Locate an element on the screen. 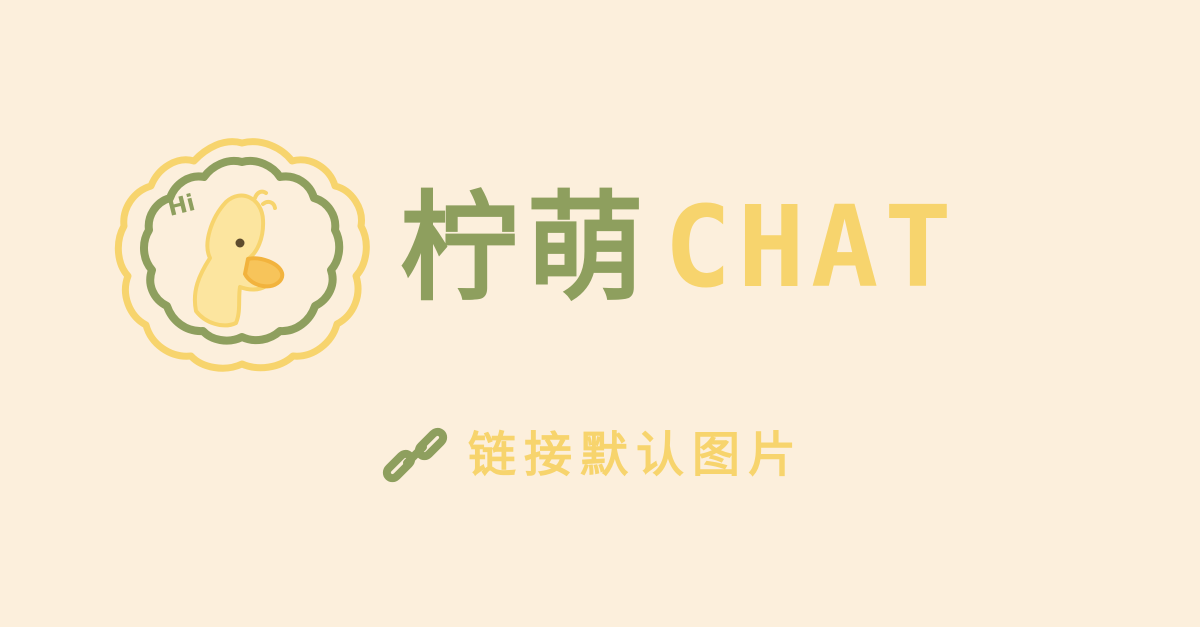 This screenshot has height=627, width=1200. brand-title: 柠萌 CHAT is located at coordinates (679, 248).